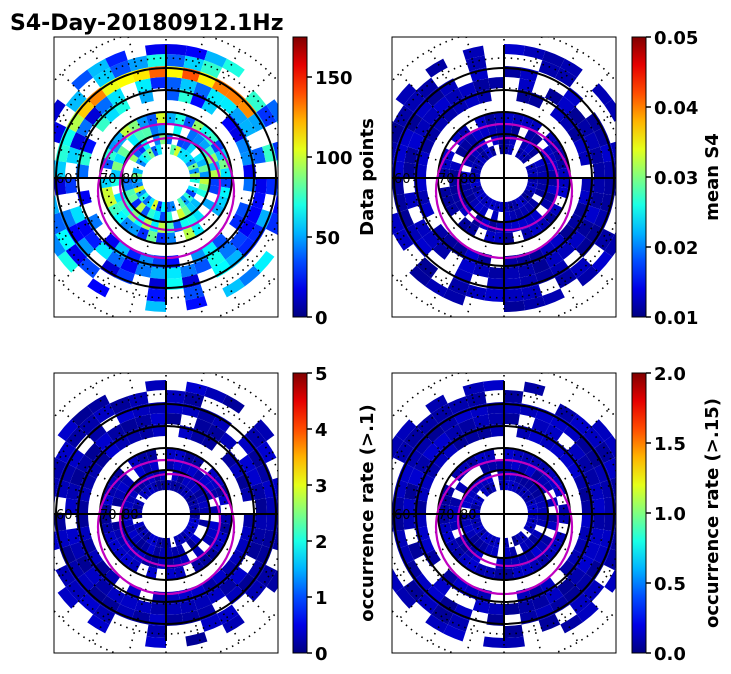 This screenshot has width=731, height=674. What do you see at coordinates (367, 512) in the screenshot?
I see `colorbar-label: occurrence rate (>.1)` at bounding box center [367, 512].